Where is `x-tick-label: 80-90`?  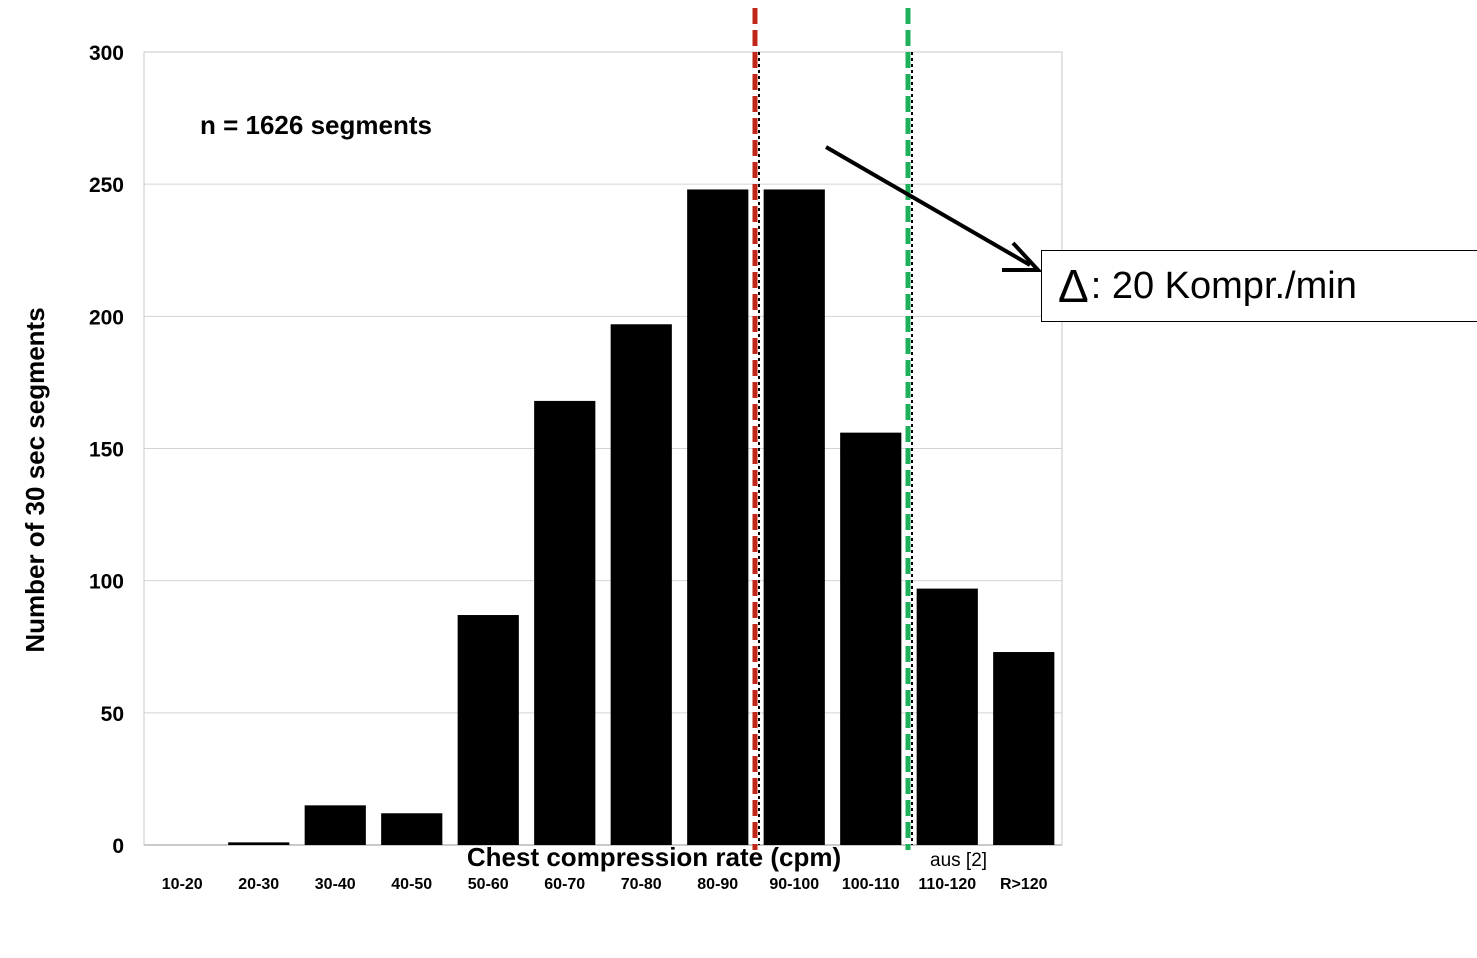 x-tick-label: 80-90 is located at coordinates (717, 884).